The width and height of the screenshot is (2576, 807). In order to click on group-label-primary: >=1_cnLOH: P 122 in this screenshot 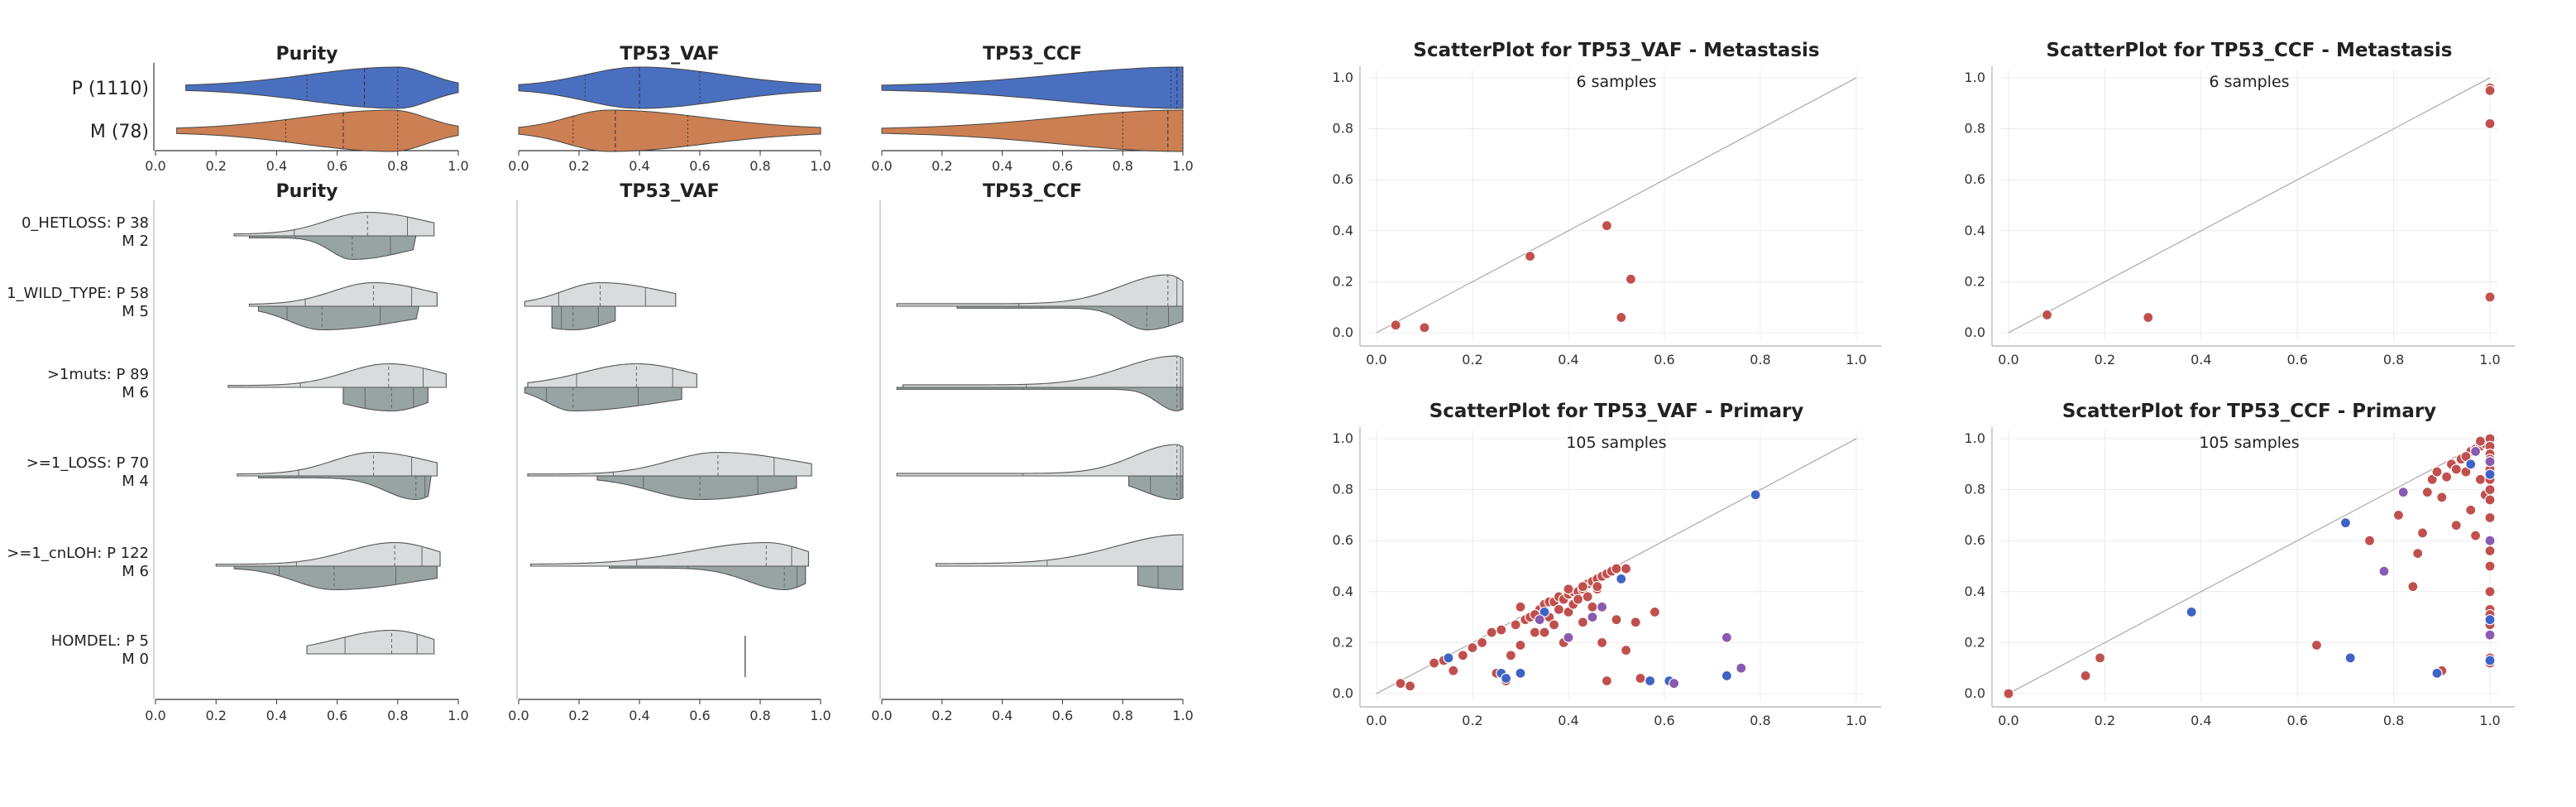, I will do `click(78, 554)`.